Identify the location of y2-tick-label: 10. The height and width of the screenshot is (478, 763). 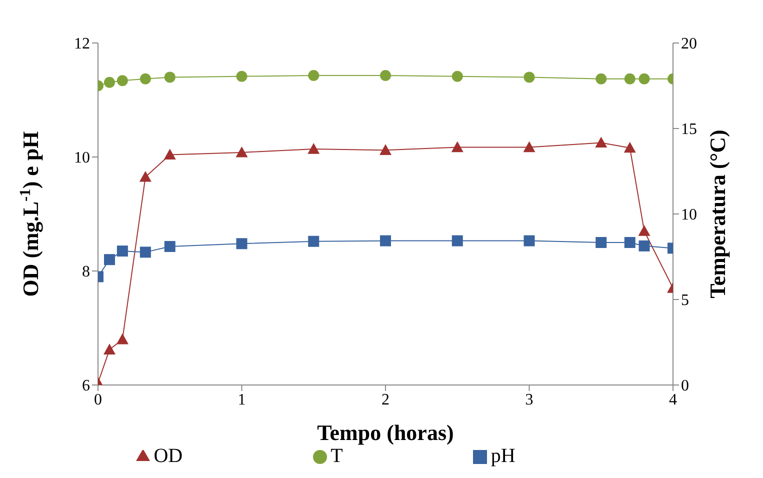
(689, 215).